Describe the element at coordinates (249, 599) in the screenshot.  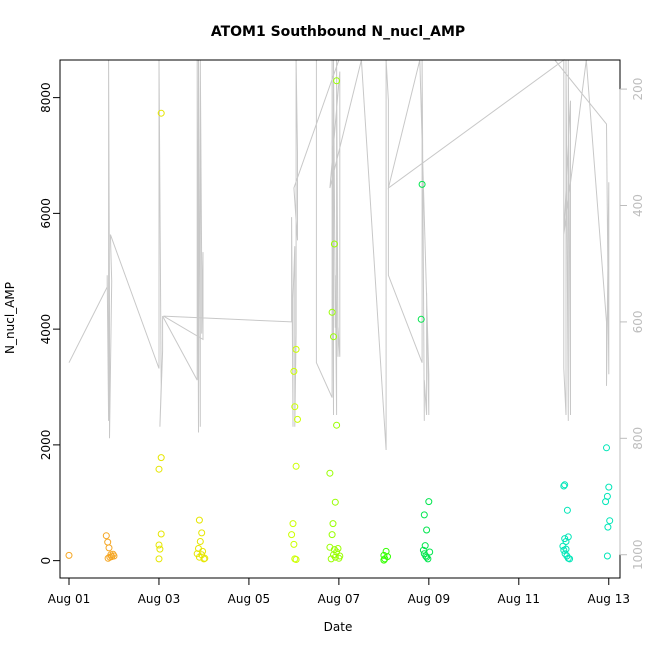
I see `x-tick-label: Aug 05` at that location.